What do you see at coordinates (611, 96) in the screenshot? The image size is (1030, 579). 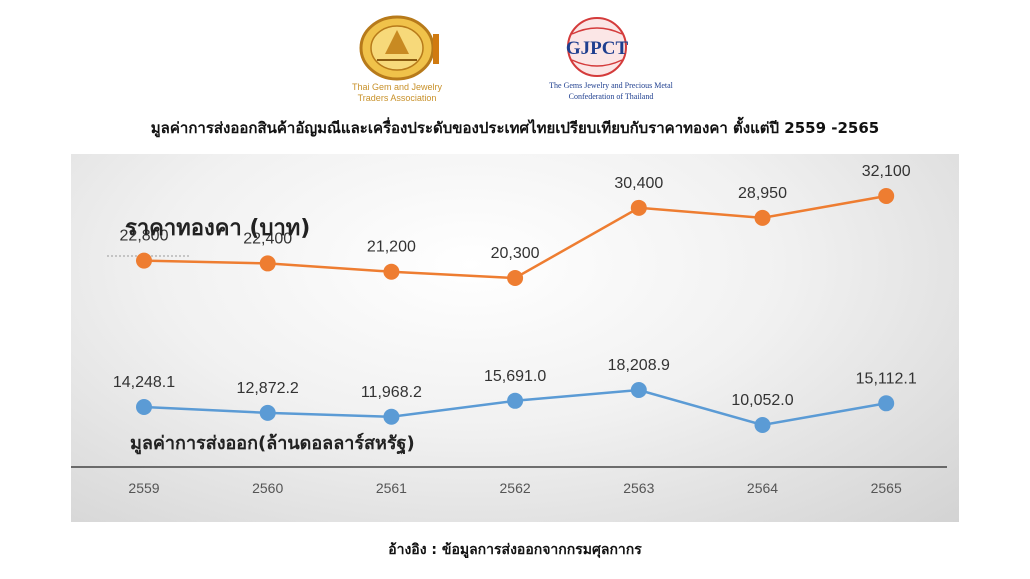 I see `logo-right-line2: Confederation of Thailand` at bounding box center [611, 96].